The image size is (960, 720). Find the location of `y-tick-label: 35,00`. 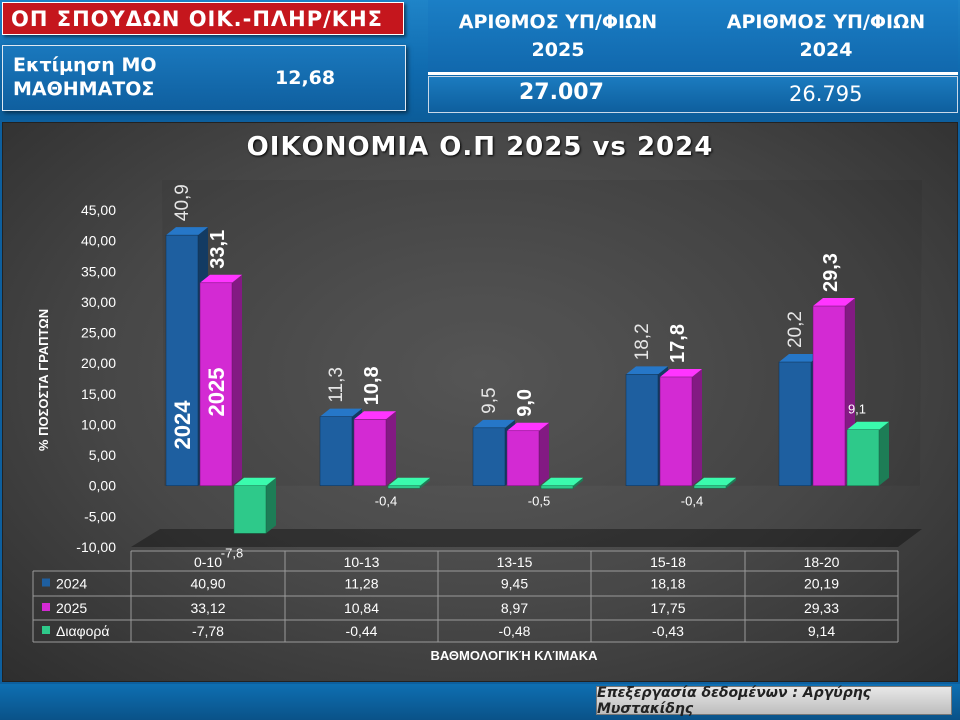

y-tick-label: 35,00 is located at coordinates (98, 271).